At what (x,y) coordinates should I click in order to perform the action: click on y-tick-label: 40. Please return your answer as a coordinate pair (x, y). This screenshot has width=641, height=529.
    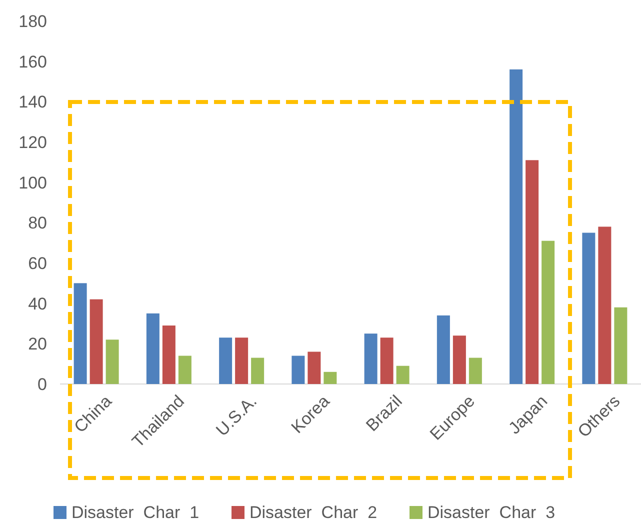
    Looking at the image, I should click on (37, 304).